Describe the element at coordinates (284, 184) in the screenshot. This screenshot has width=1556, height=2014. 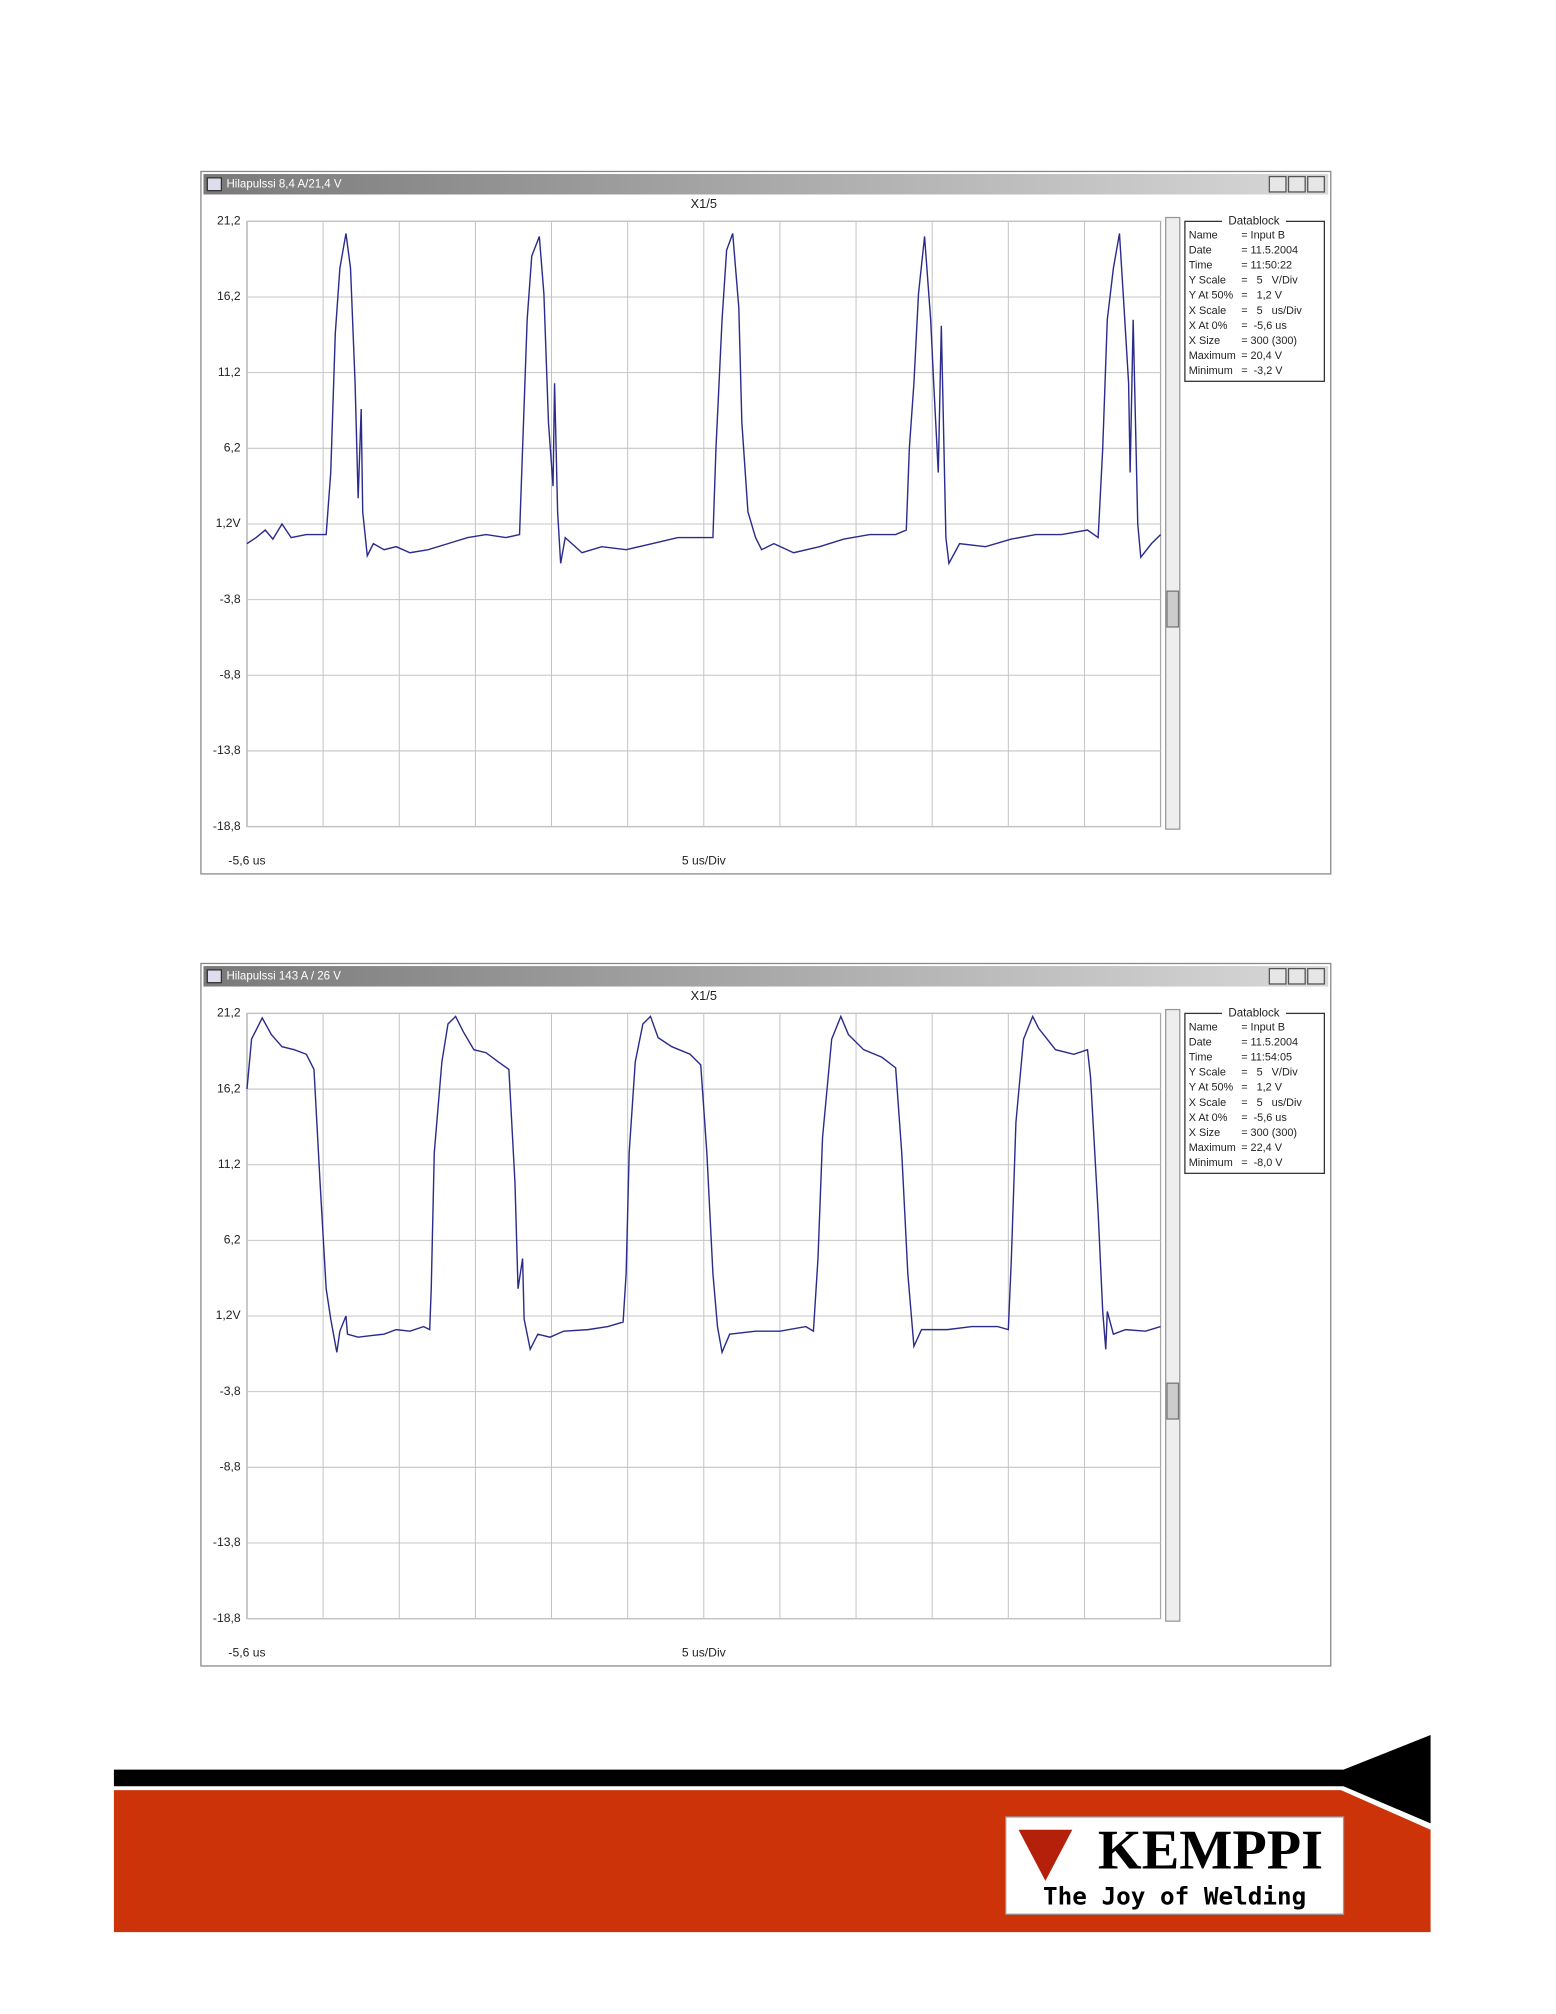
I see `window-title: Hilapulssi 8,4 A/21,4 V` at that location.